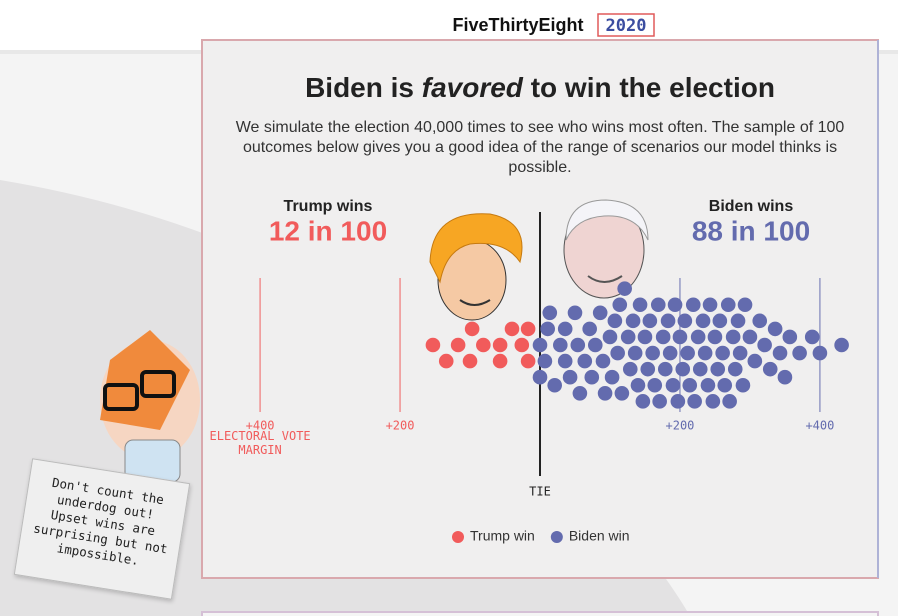 The image size is (898, 616). Describe the element at coordinates (599, 536) in the screenshot. I see `legend-label: Biden win` at that location.